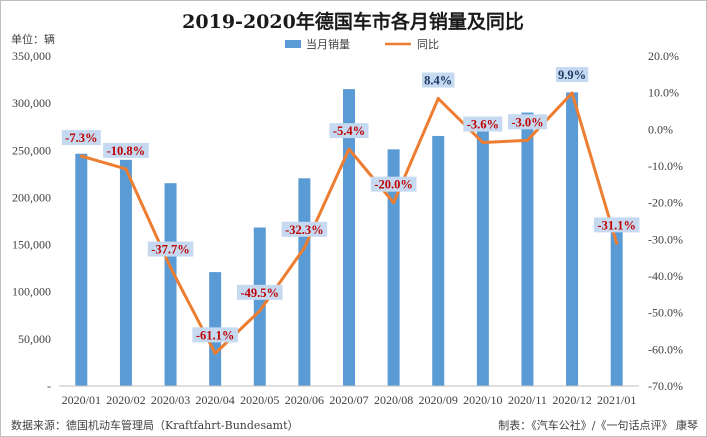 The width and height of the screenshot is (707, 437). I want to click on data-label: -3.0%, so click(527, 122).